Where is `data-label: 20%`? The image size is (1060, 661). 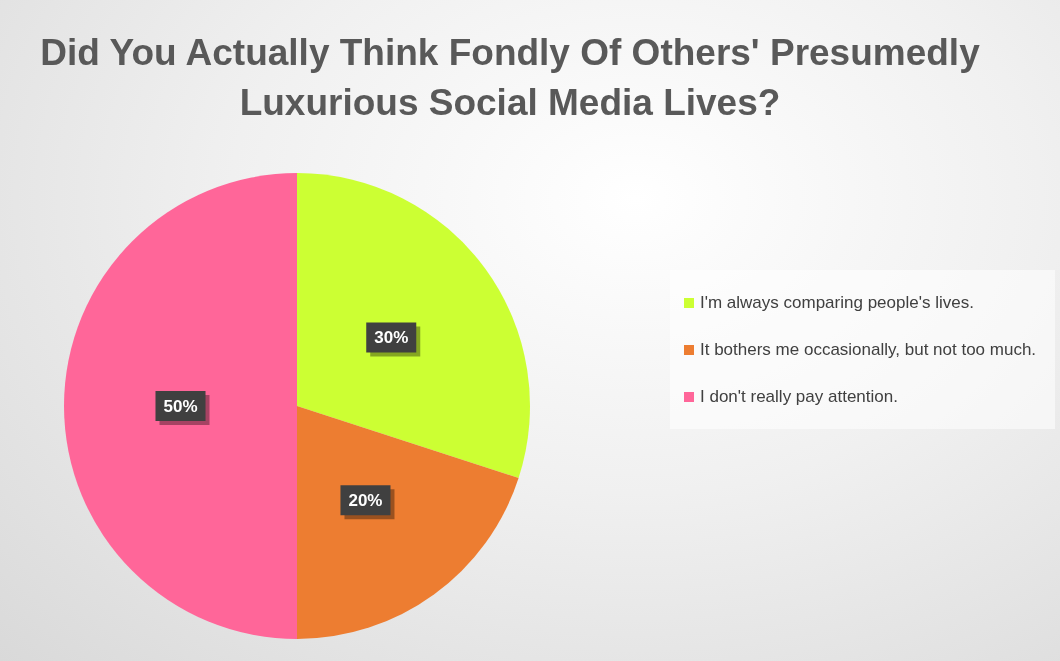 data-label: 20% is located at coordinates (365, 500).